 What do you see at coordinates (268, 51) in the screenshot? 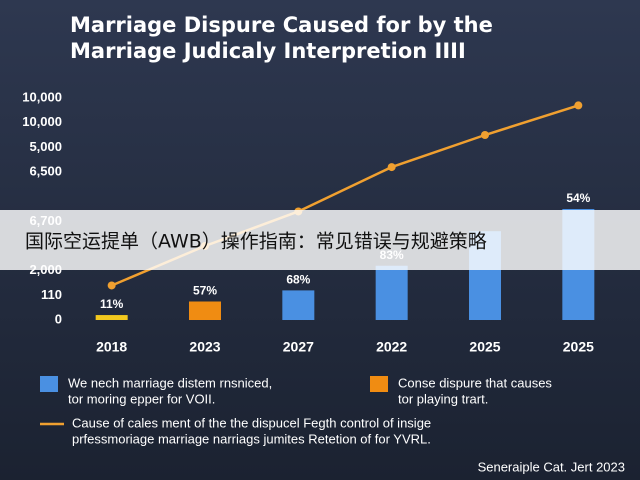
I see `chart-title: Marriage Judicaly Interpretion IIII` at bounding box center [268, 51].